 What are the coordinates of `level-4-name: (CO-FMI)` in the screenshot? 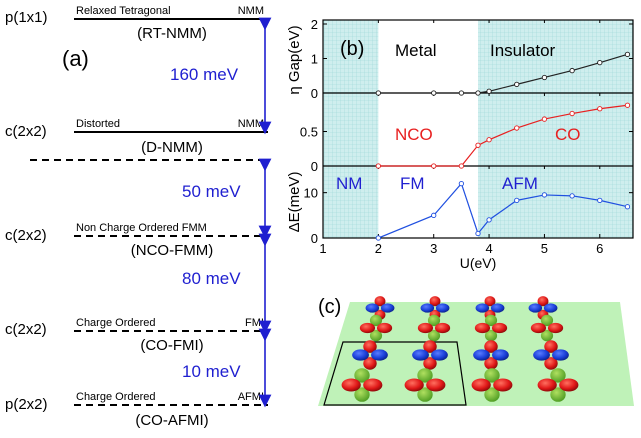 It's located at (171, 345).